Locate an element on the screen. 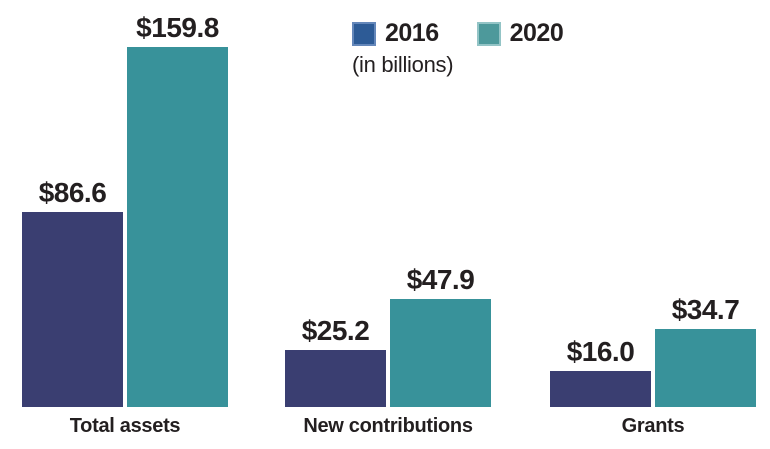 Image resolution: width=770 pixels, height=449 pixels. bar-2020-new-contributions is located at coordinates (440, 353).